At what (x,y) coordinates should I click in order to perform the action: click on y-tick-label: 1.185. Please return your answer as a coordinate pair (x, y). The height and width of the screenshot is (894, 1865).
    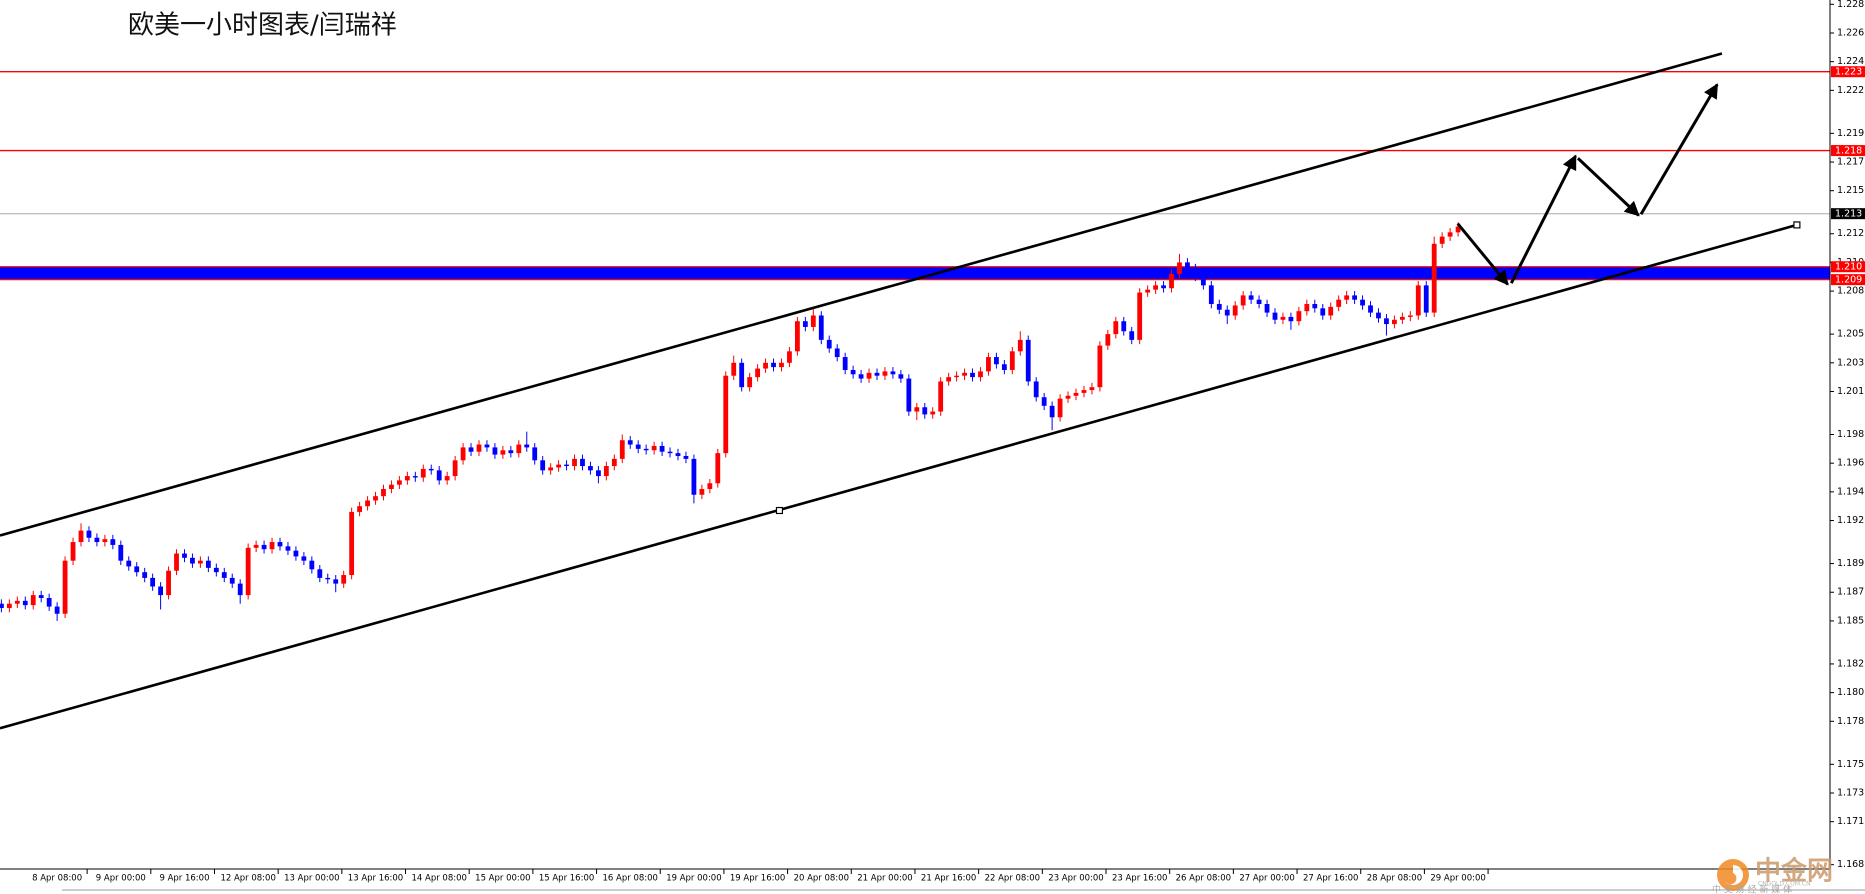
    Looking at the image, I should click on (1850, 620).